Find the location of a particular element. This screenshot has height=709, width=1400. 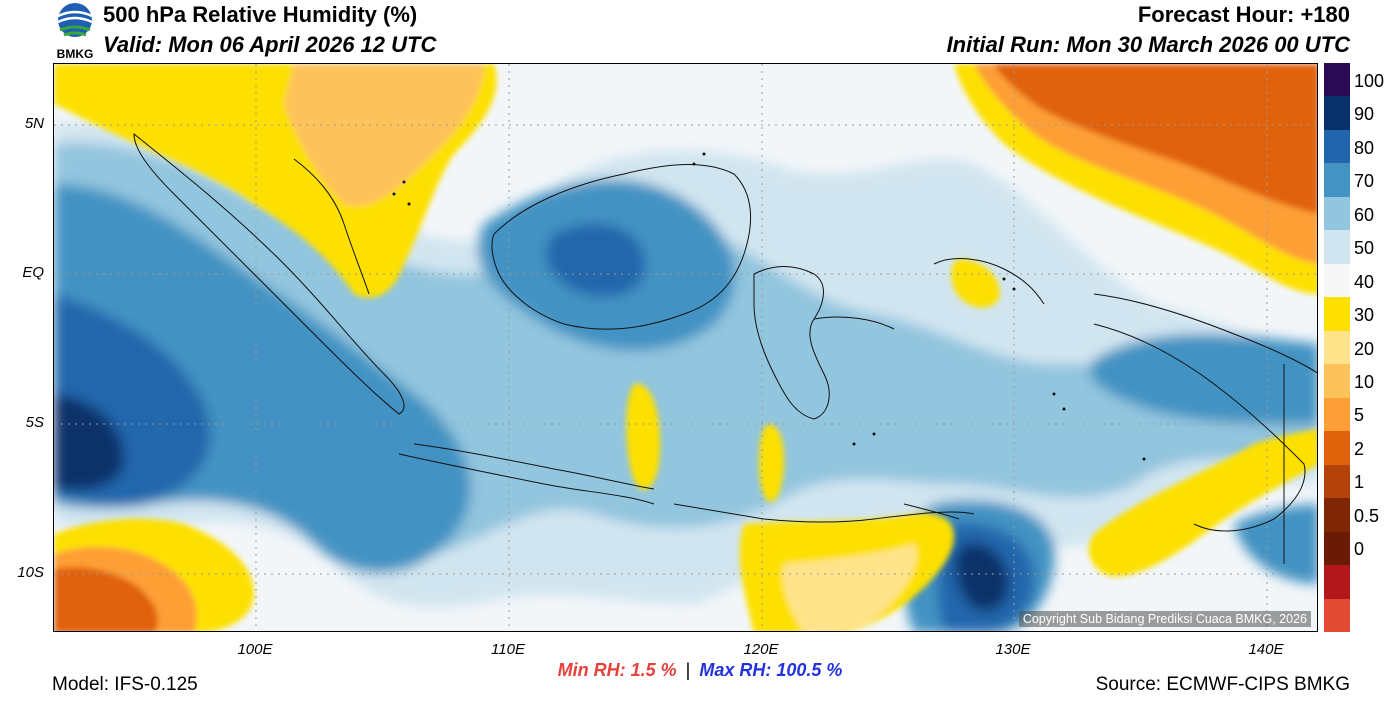

colorbar is located at coordinates (1337, 348).